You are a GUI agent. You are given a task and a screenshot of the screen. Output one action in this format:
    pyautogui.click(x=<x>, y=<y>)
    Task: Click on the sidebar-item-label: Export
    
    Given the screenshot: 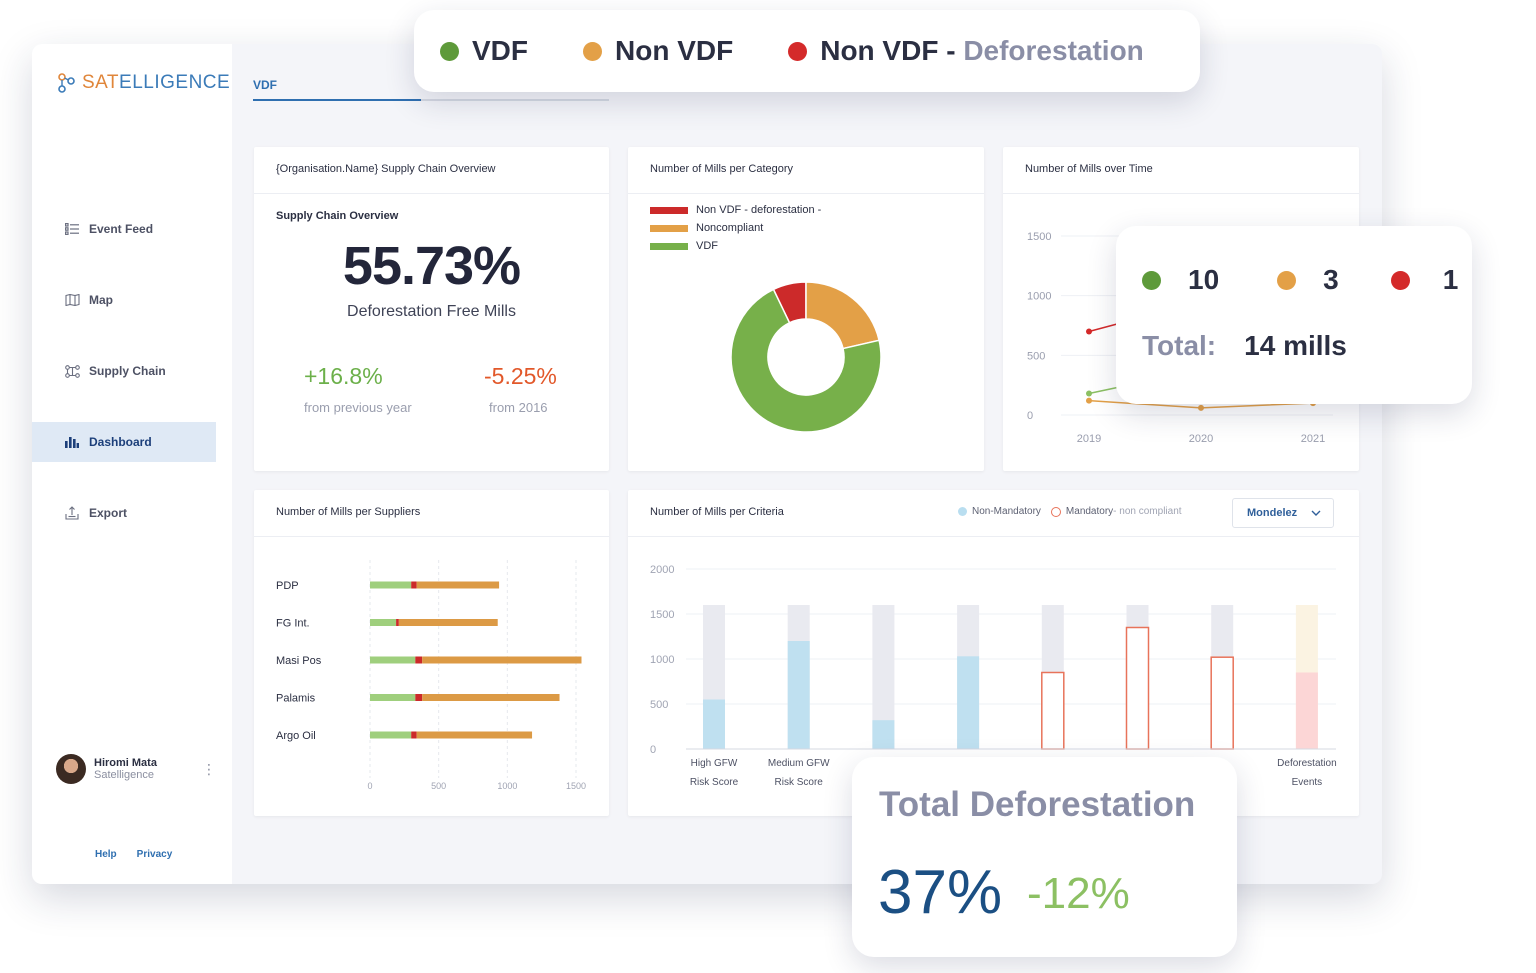 What is the action you would take?
    pyautogui.click(x=108, y=513)
    